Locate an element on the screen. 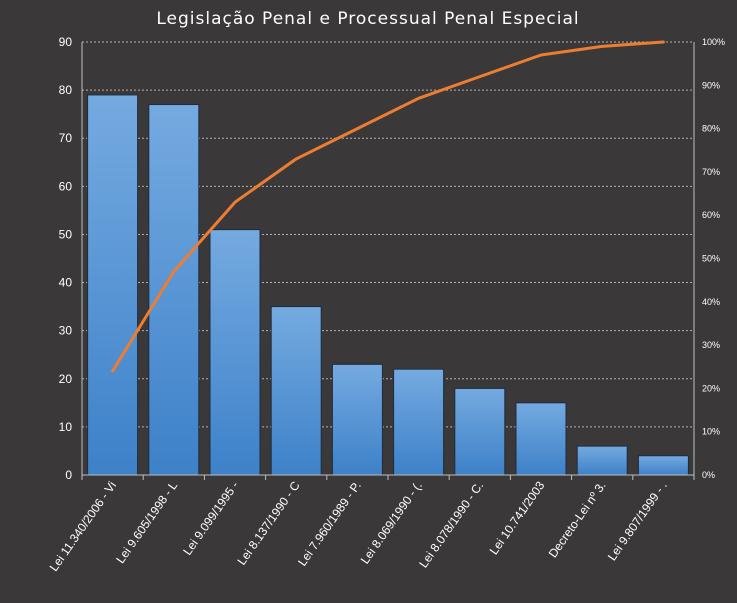  x-tick-label: Lei 8.078/1990 - C. is located at coordinates (451, 525).